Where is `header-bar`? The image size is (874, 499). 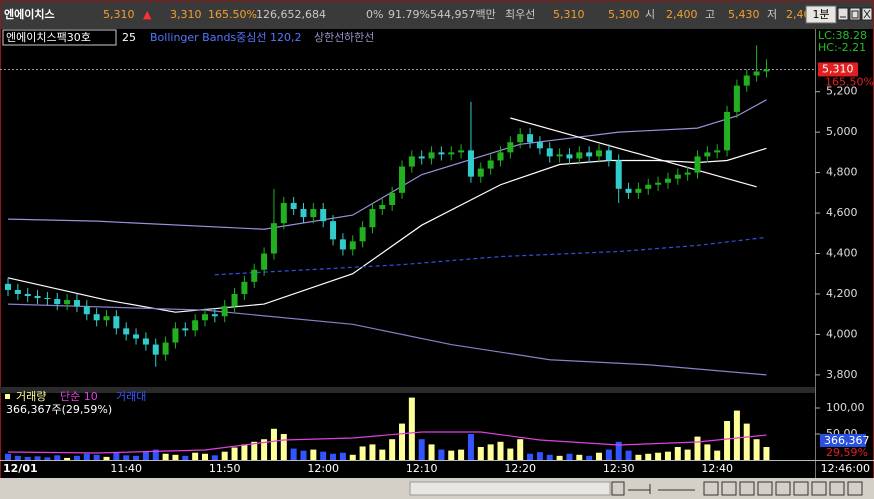 header-bar is located at coordinates (437, 14).